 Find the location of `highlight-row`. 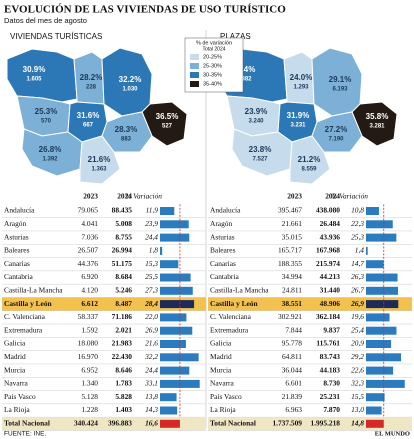

highlight-row is located at coordinates (310, 304).